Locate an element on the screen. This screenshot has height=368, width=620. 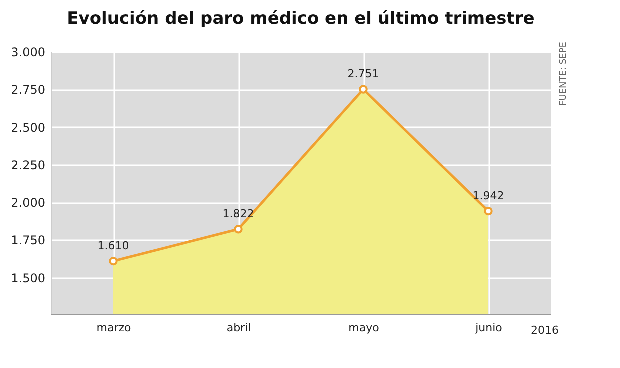
y-tick-label: 2.500 is located at coordinates (28, 127).